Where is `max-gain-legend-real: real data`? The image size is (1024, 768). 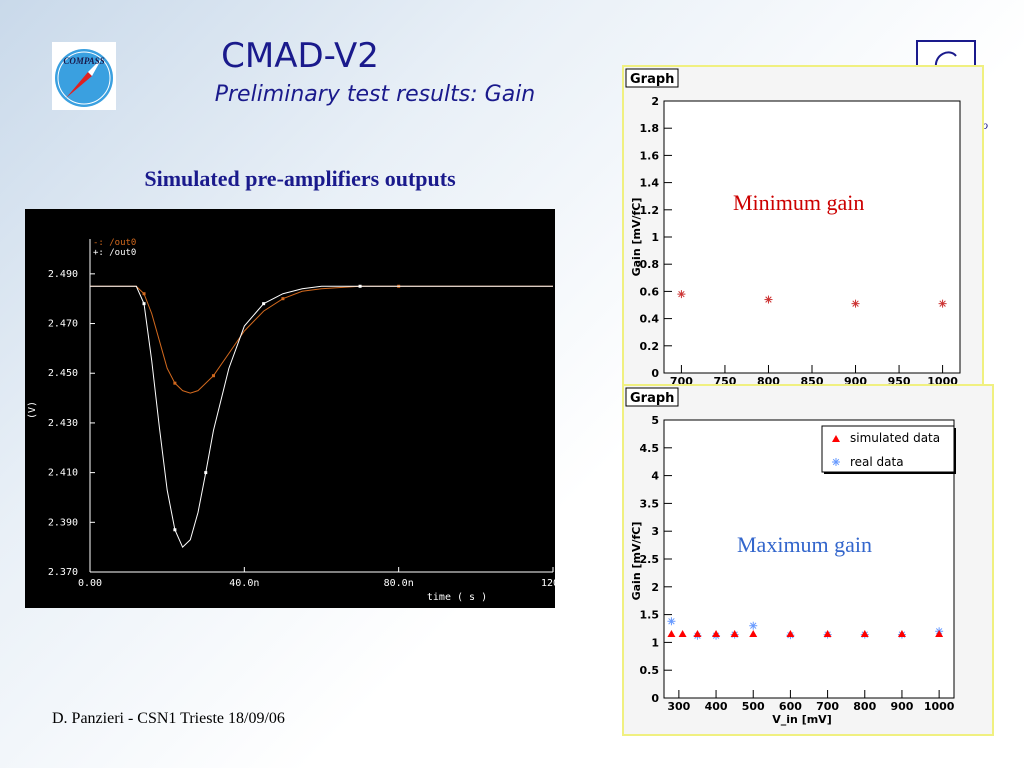 max-gain-legend-real: real data is located at coordinates (877, 462).